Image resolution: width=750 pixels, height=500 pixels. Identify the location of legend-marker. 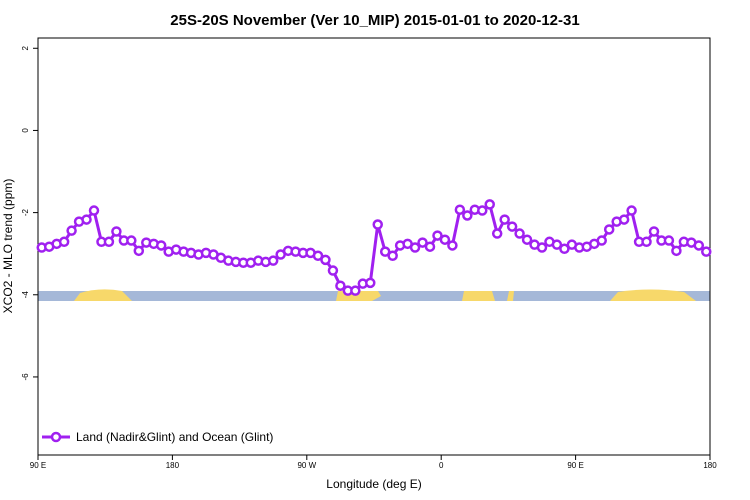
(56, 437).